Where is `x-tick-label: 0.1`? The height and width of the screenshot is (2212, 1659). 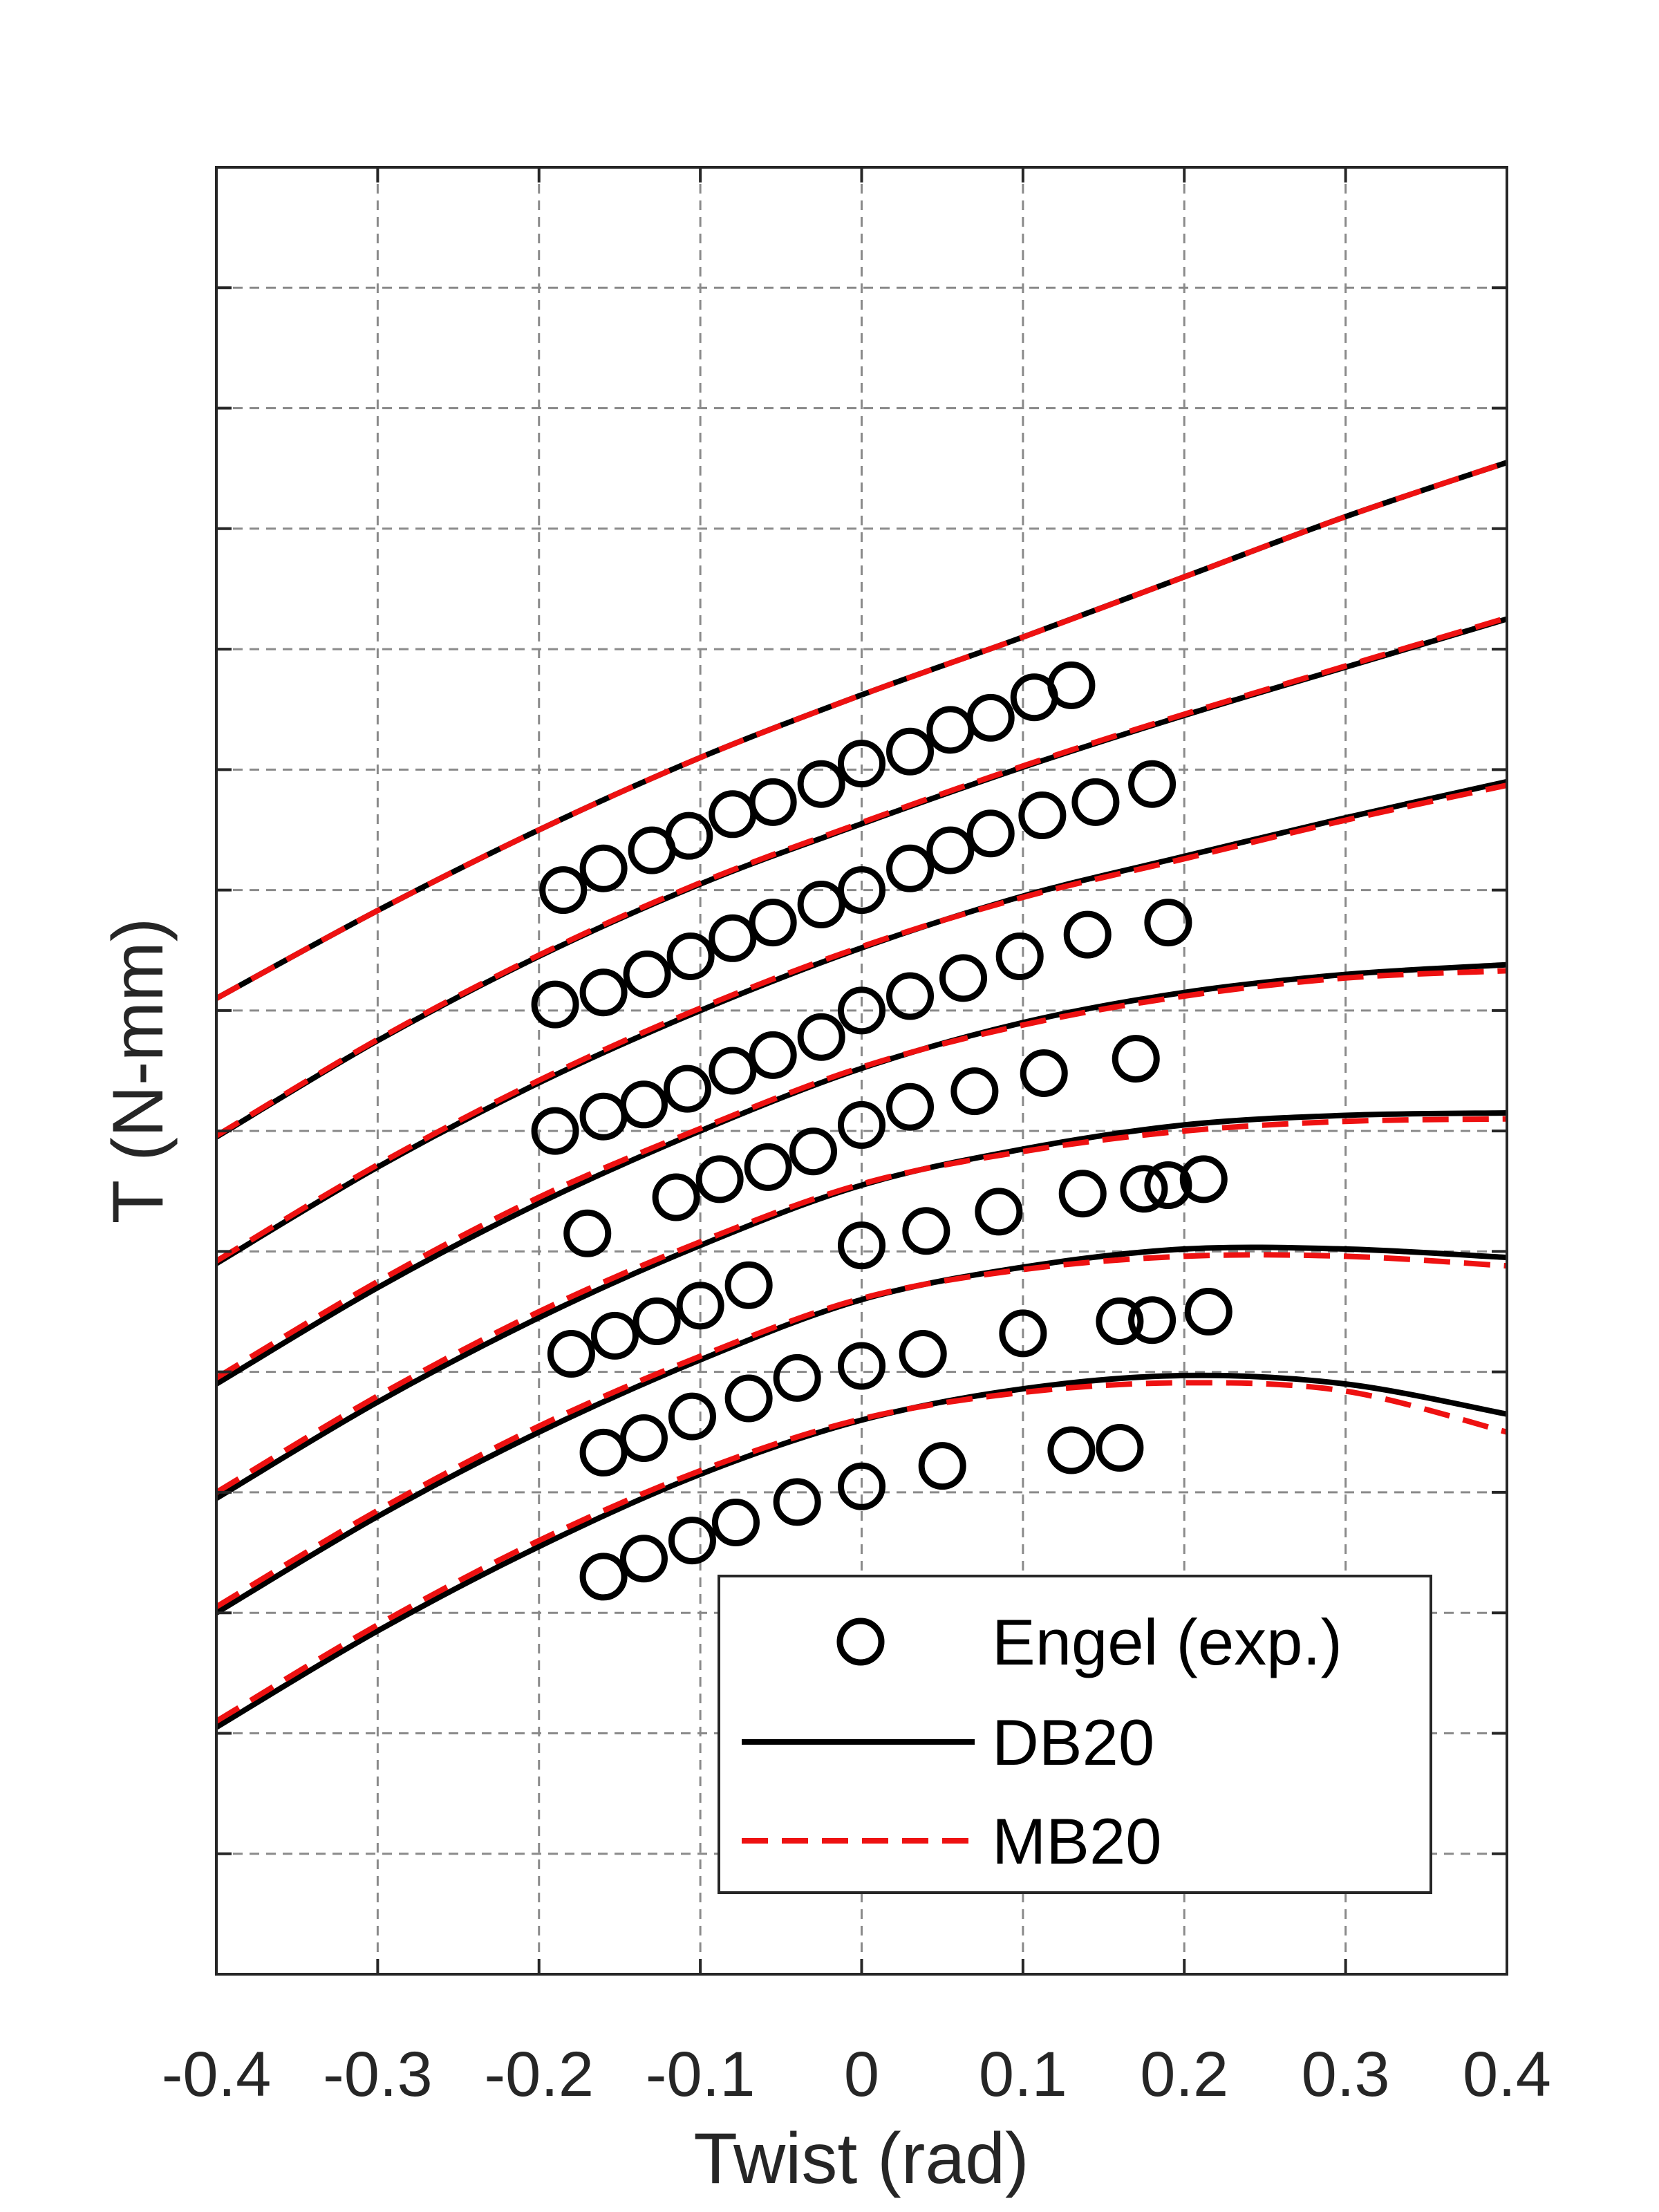
x-tick-label: 0.1 is located at coordinates (1023, 2074).